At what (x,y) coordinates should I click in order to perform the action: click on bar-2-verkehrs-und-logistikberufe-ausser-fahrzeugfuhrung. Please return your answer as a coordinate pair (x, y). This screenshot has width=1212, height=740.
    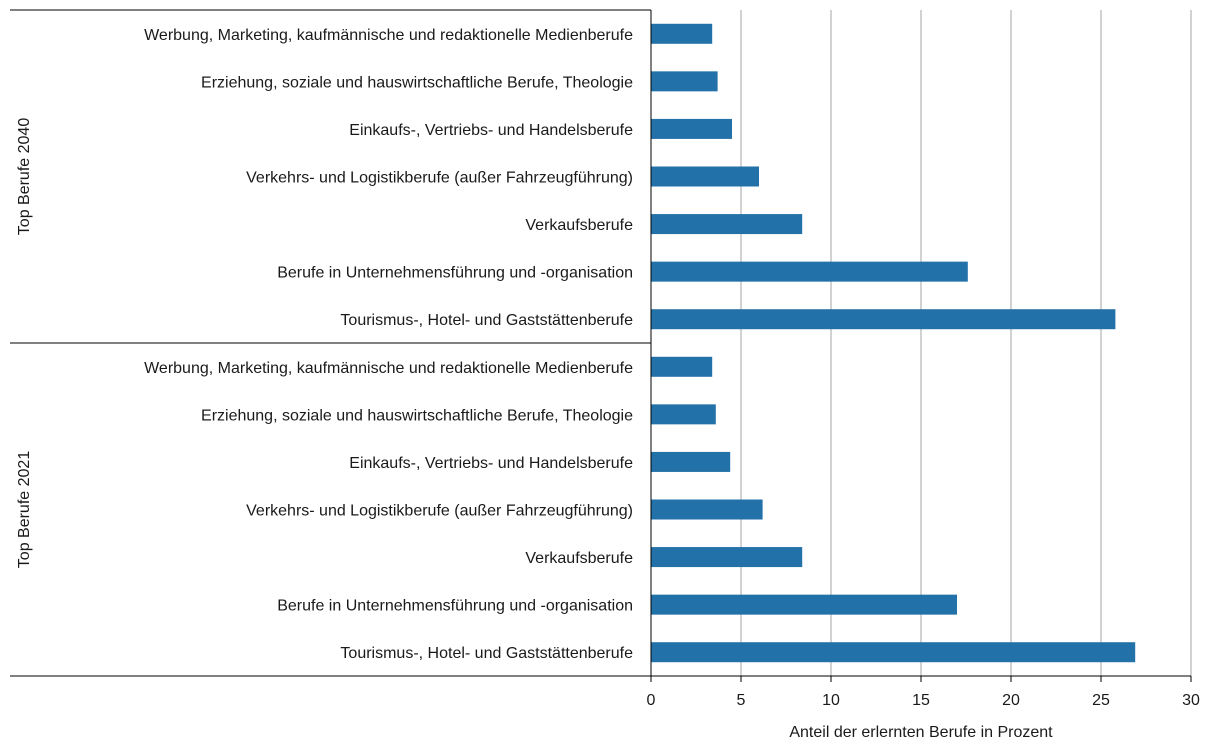
    Looking at the image, I should click on (707, 509).